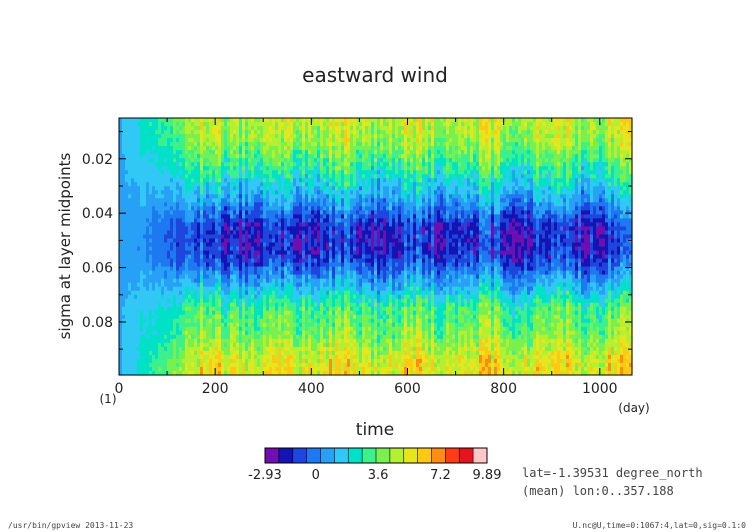 Image resolution: width=752 pixels, height=532 pixels. What do you see at coordinates (119, 389) in the screenshot?
I see `x-tick-label: 0` at bounding box center [119, 389].